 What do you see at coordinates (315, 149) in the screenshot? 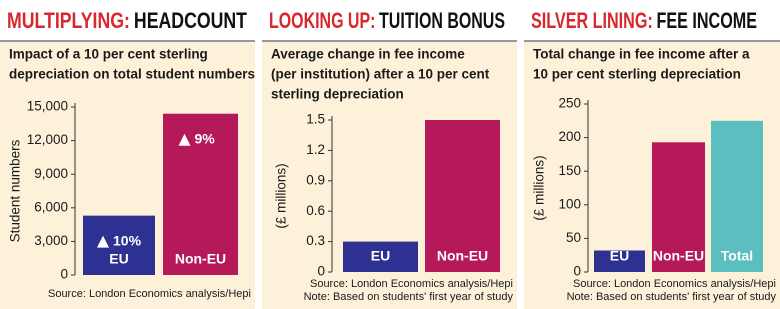
I see `y-tick-label: 1.2` at bounding box center [315, 149].